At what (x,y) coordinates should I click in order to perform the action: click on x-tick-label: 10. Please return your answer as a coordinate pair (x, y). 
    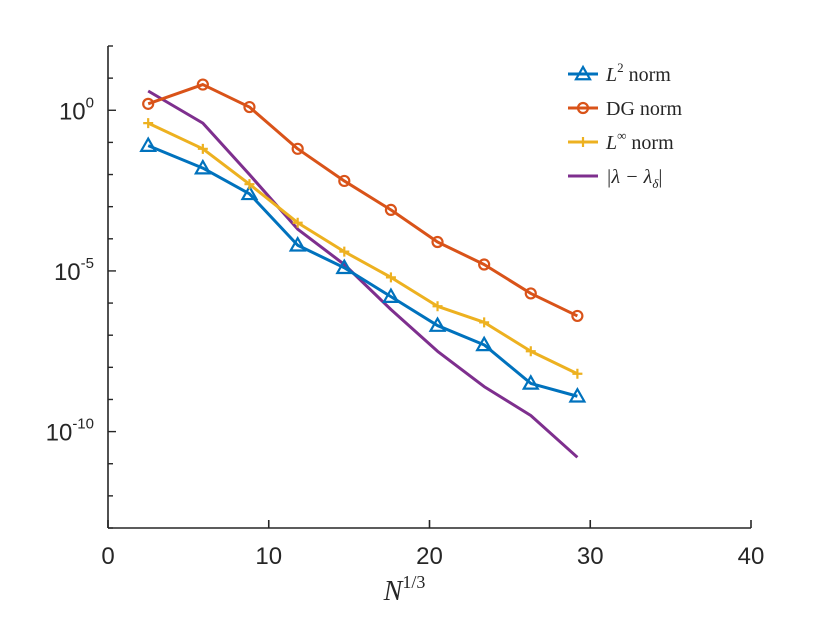
    Looking at the image, I should click on (268, 556).